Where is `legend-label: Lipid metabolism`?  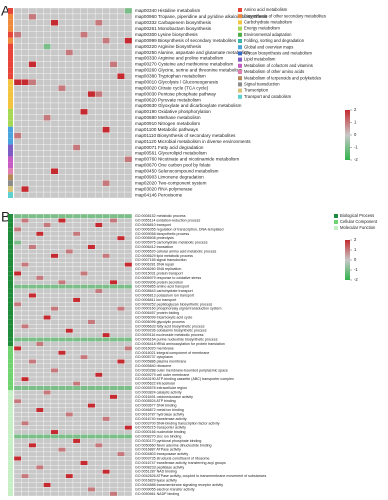 legend-label: Lipid metabolism is located at coordinates (260, 59).